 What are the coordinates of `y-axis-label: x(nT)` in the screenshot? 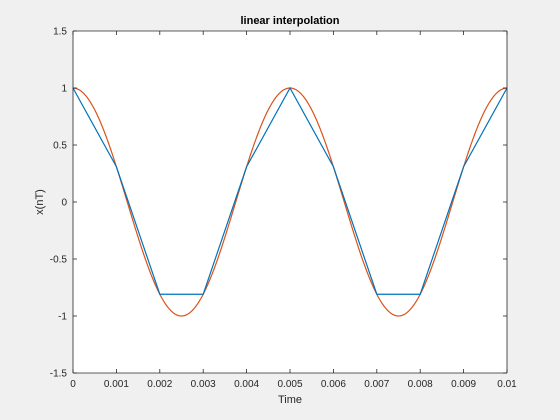 It's located at (40, 202).